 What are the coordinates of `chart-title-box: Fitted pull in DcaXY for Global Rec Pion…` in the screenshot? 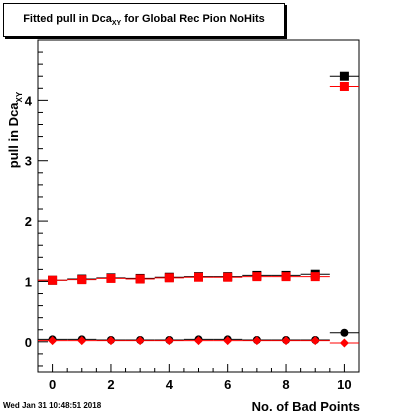 It's located at (144, 20).